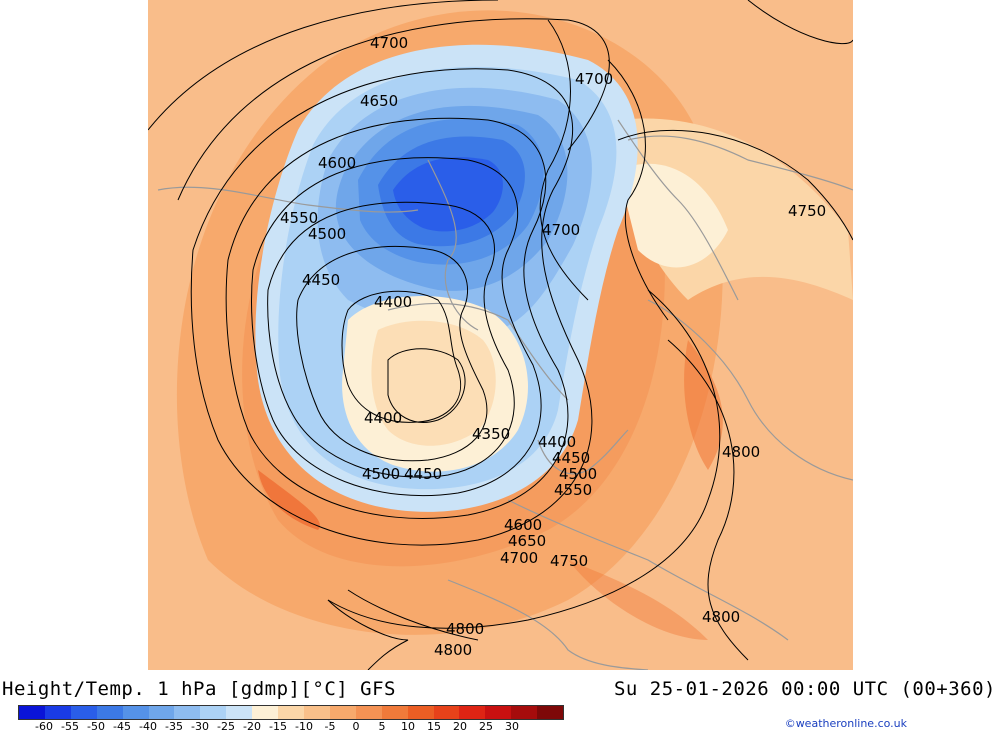  What do you see at coordinates (96, 726) in the screenshot?
I see `colorbar-tick-label: -50` at bounding box center [96, 726].